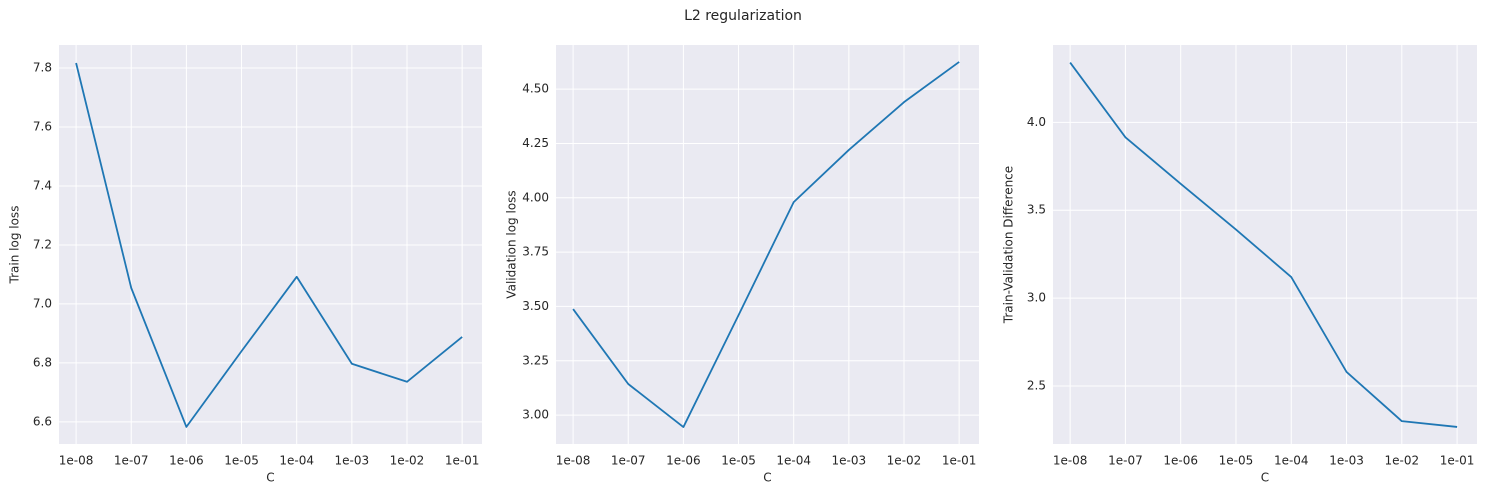 This screenshot has width=1487, height=494. I want to click on y-tick-label: 4.0, so click(1036, 122).